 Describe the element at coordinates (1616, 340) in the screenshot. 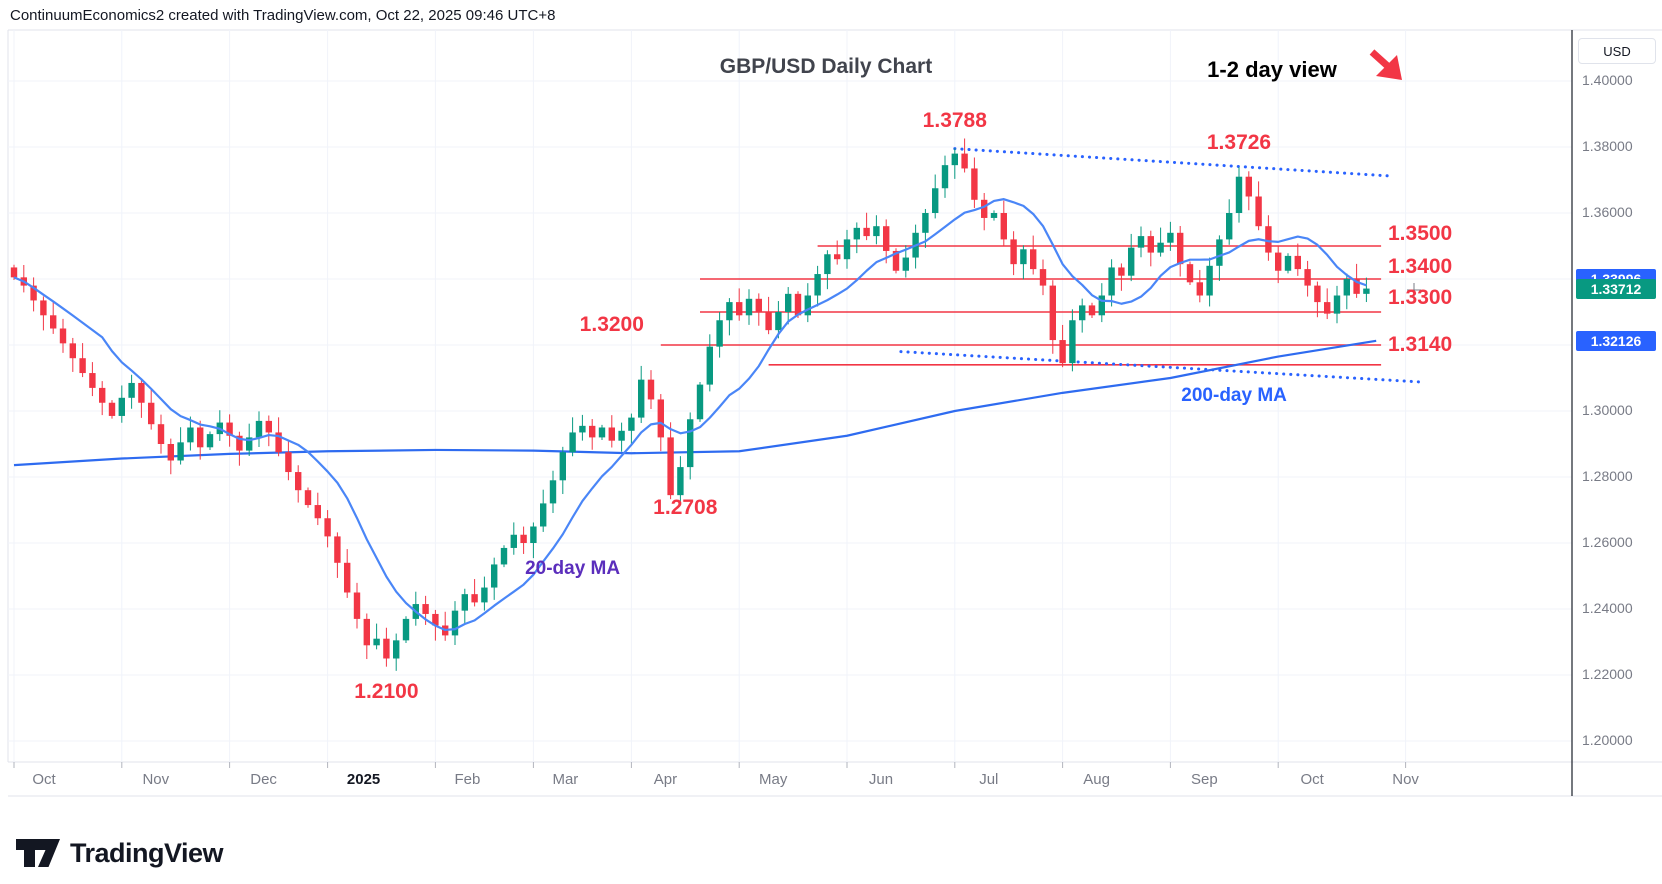

I see `ma200-price-badge: 1.32126` at that location.